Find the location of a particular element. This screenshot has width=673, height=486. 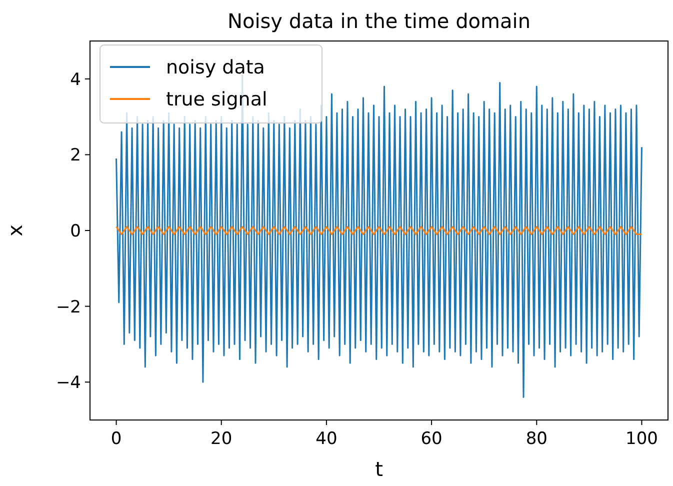

chart-title: Noisy data in the time domain is located at coordinates (379, 21).